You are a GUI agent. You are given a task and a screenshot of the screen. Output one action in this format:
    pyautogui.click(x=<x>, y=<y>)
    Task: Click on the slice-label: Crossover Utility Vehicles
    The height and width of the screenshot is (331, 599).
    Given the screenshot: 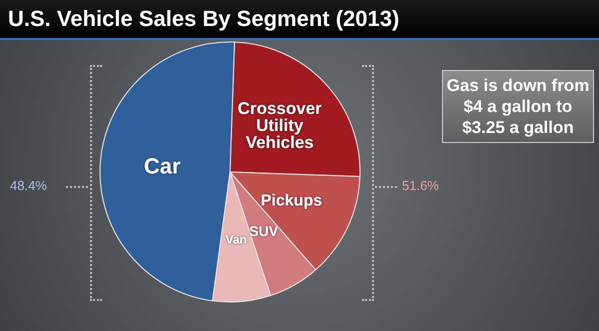 What is the action you would take?
    pyautogui.click(x=280, y=125)
    